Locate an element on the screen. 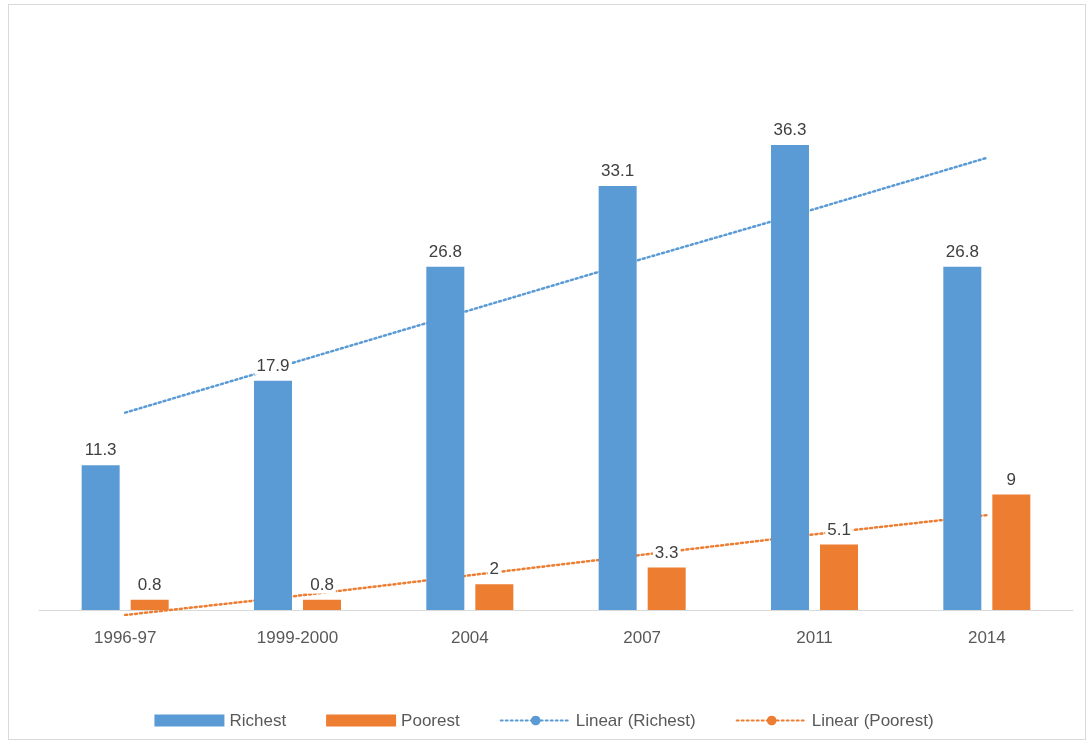 This screenshot has width=1088, height=742. x-tick-label: 1999-2000 is located at coordinates (297, 637).